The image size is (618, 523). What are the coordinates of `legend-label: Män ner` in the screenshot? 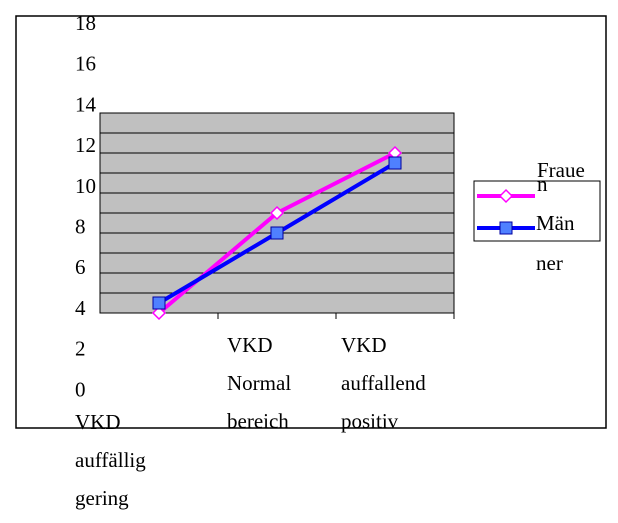 It's located at (555, 243).